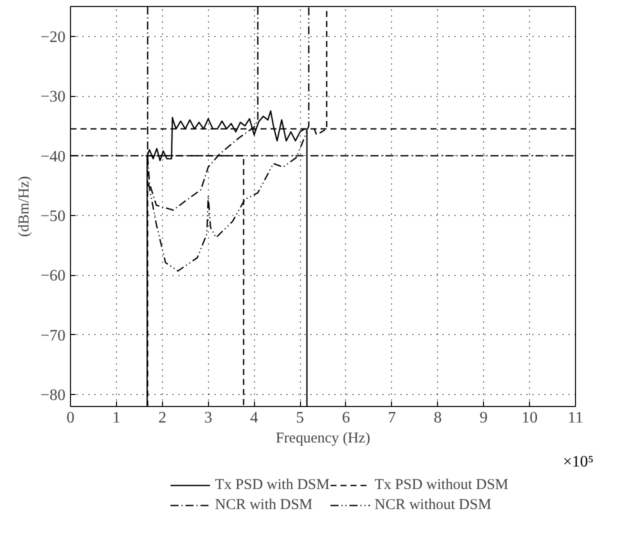 The height and width of the screenshot is (554, 630). I want to click on x-tick-label: 9, so click(484, 418).